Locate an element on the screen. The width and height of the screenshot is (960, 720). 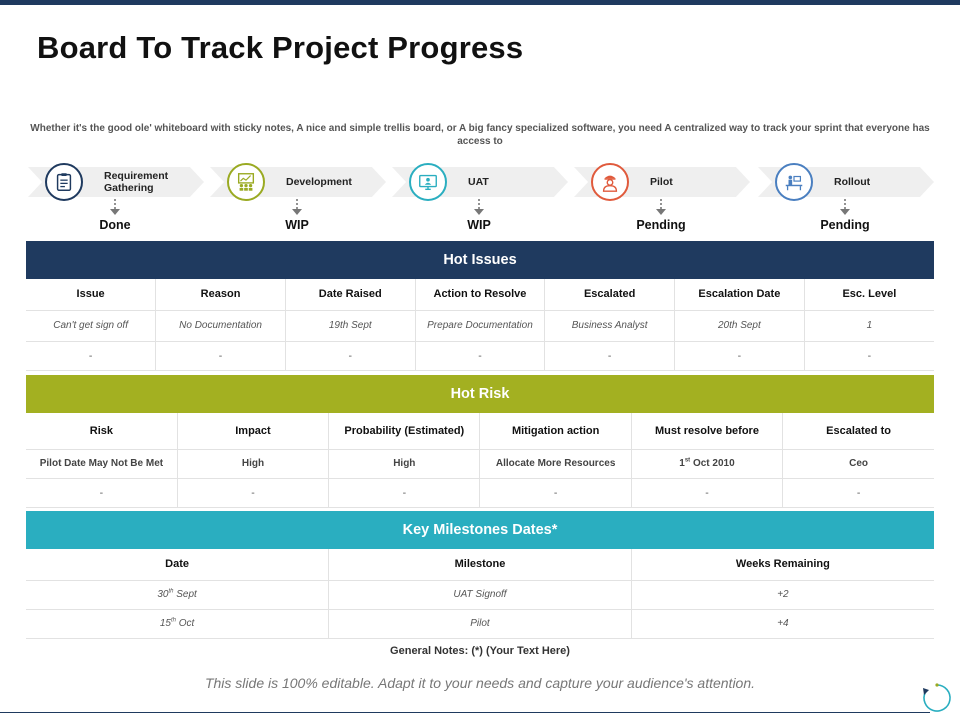
table-row: - - - - - - - is located at coordinates (480, 356).